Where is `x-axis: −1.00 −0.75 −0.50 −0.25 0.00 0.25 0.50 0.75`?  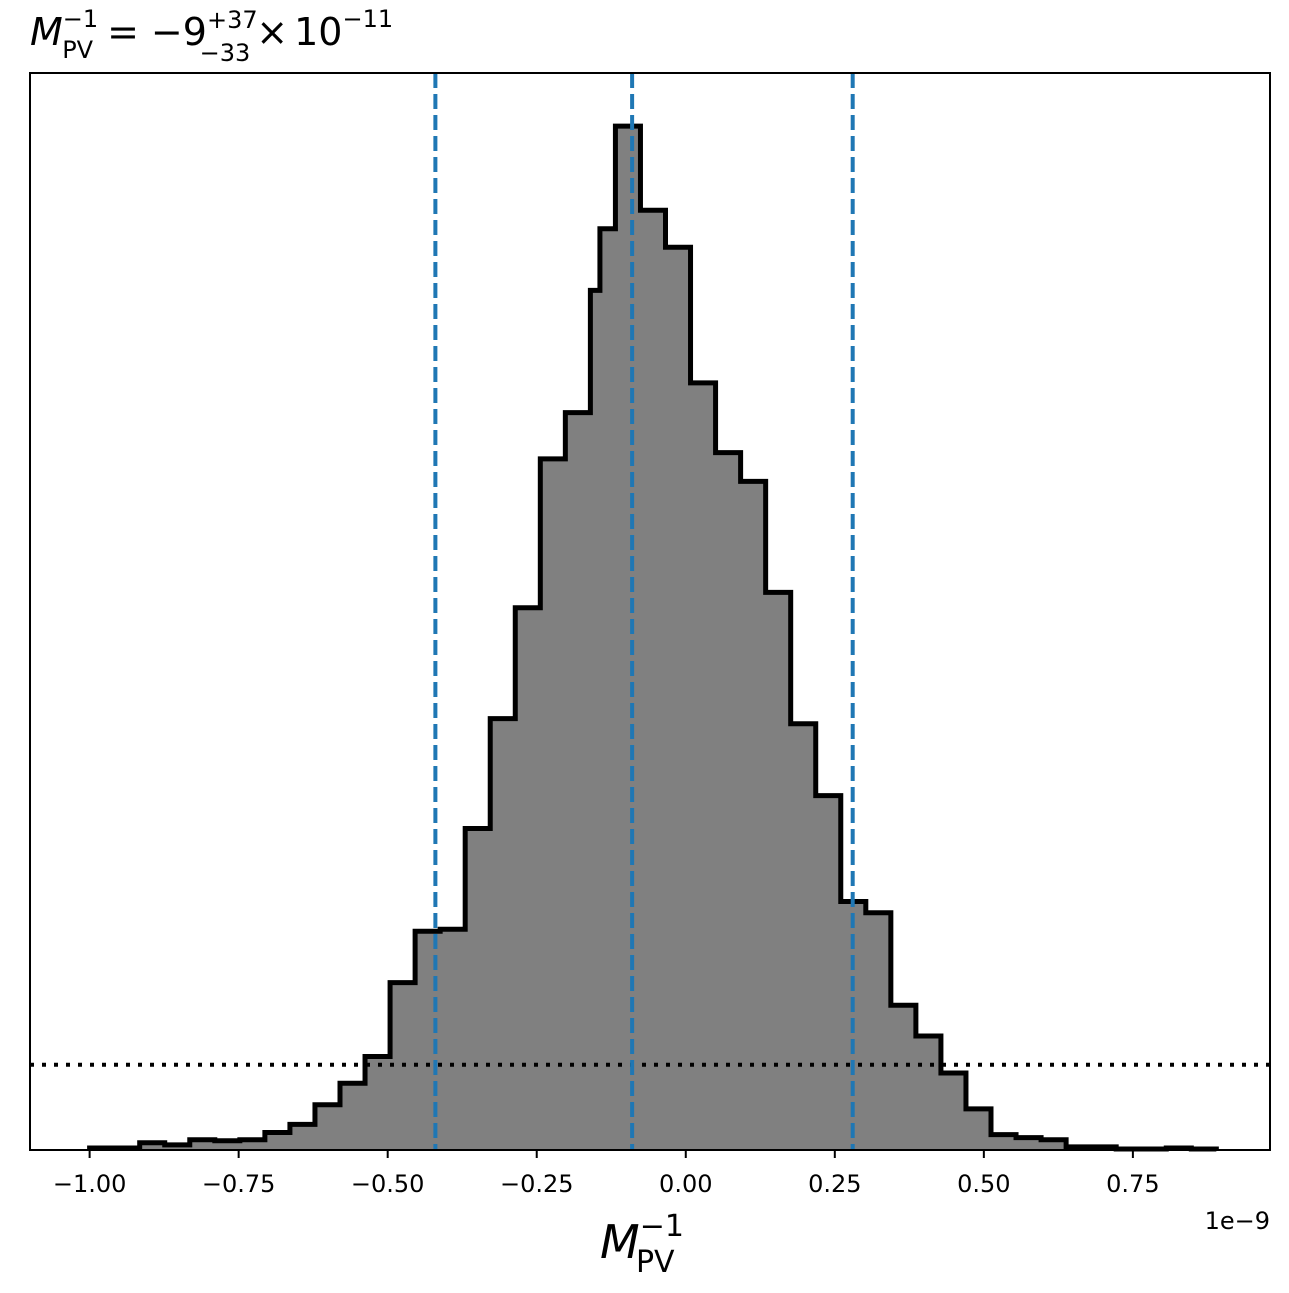
x-axis: −1.00 −0.75 −0.50 −0.25 0.00 0.25 0.50 0.75 is located at coordinates (606, 1174).